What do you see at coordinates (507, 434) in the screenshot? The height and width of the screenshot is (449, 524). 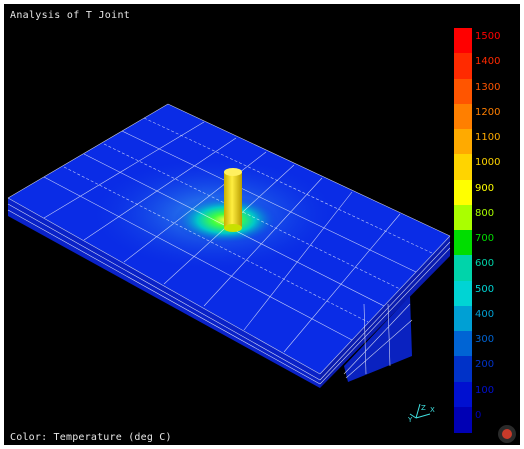 I see `record-icon` at bounding box center [507, 434].